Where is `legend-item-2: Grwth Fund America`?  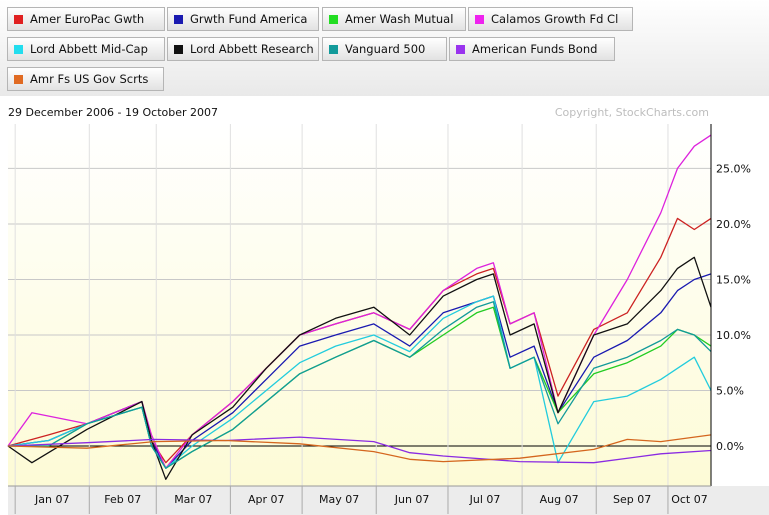
legend-item-2: Grwth Fund America is located at coordinates (243, 19).